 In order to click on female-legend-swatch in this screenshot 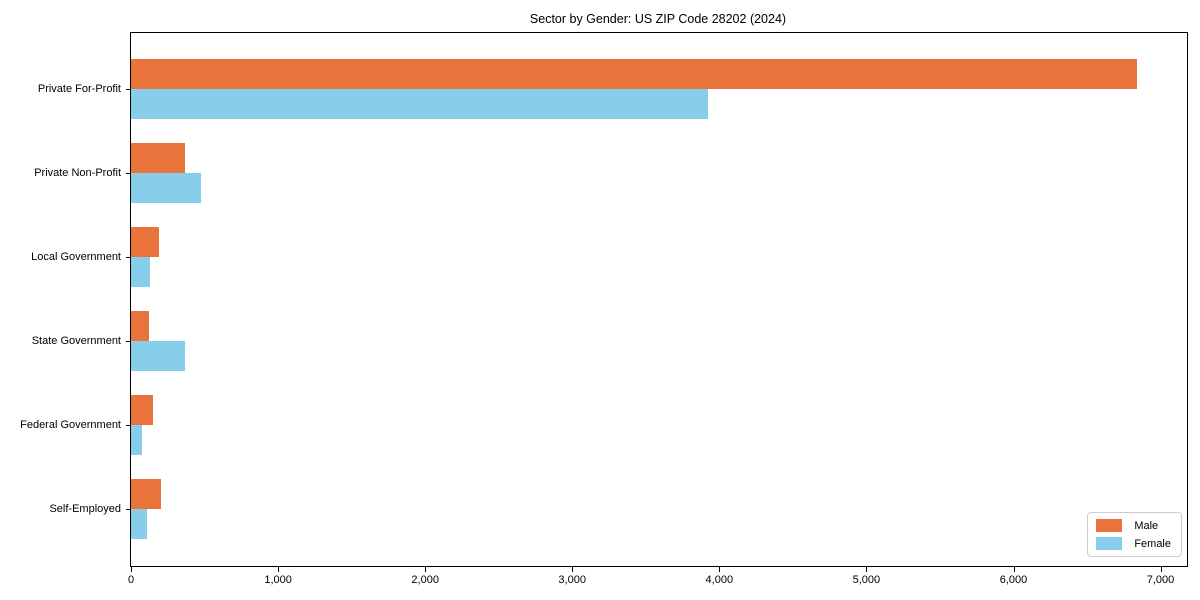, I will do `click(1109, 543)`.